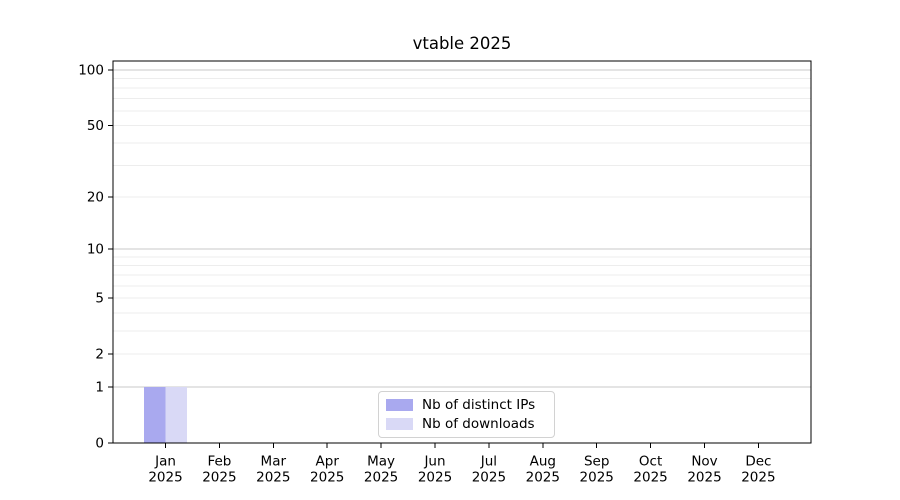 The height and width of the screenshot is (500, 900). I want to click on x-tick-label-month: Jun, so click(434, 462).